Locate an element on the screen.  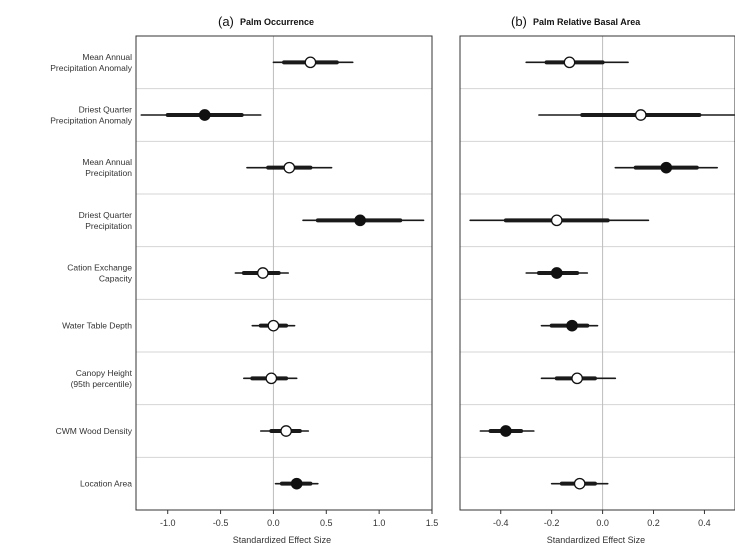
predictor-label-line: Location Area is located at coordinates (106, 484).